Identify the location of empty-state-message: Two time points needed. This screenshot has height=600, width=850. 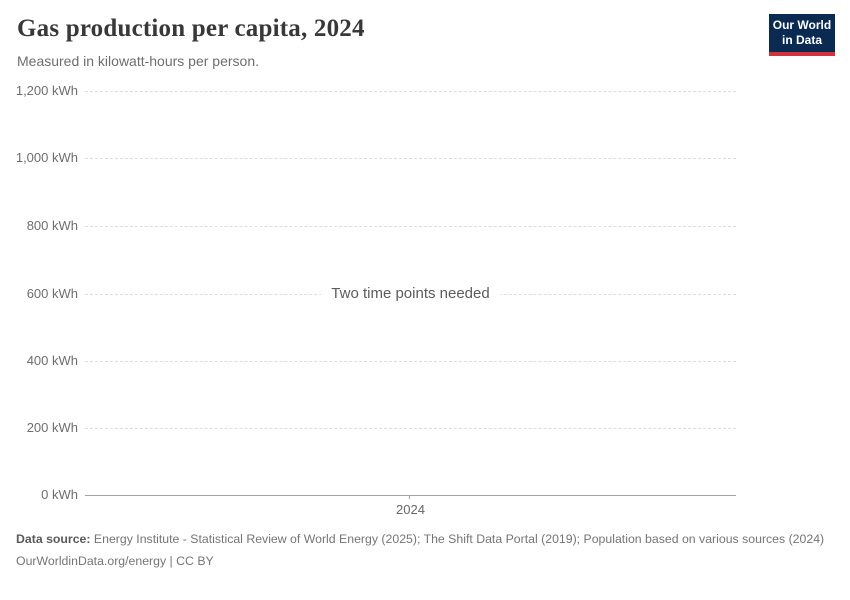
(410, 294).